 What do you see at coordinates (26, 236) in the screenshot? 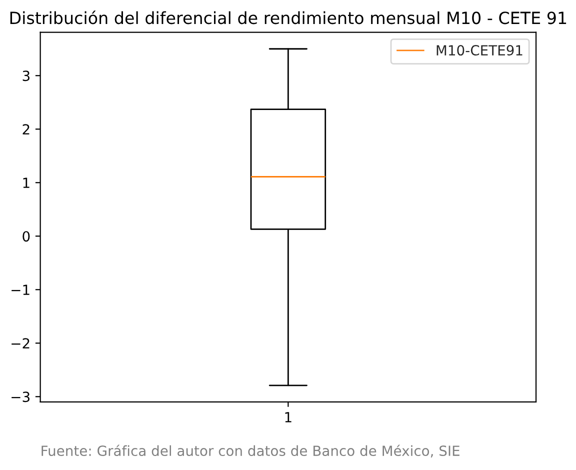
I see `y-tick-label: 0` at bounding box center [26, 236].